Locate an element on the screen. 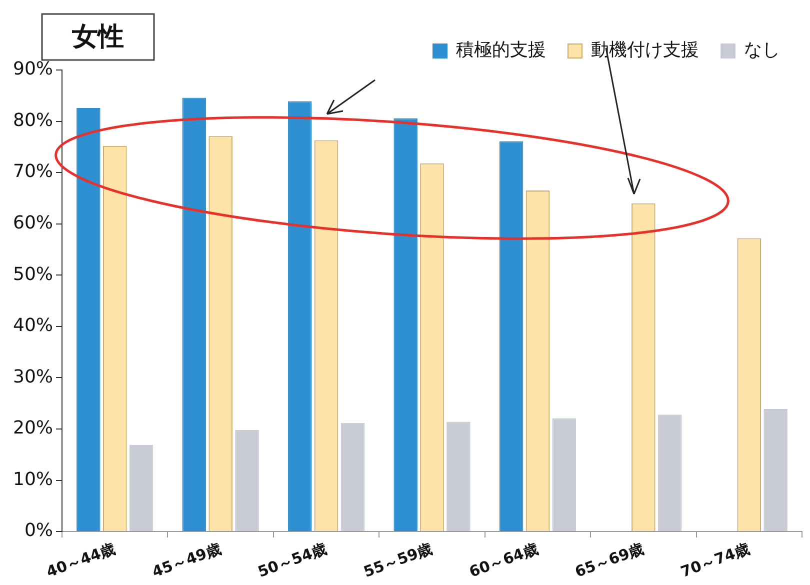  y-tick-label: 70% is located at coordinates (33, 171).